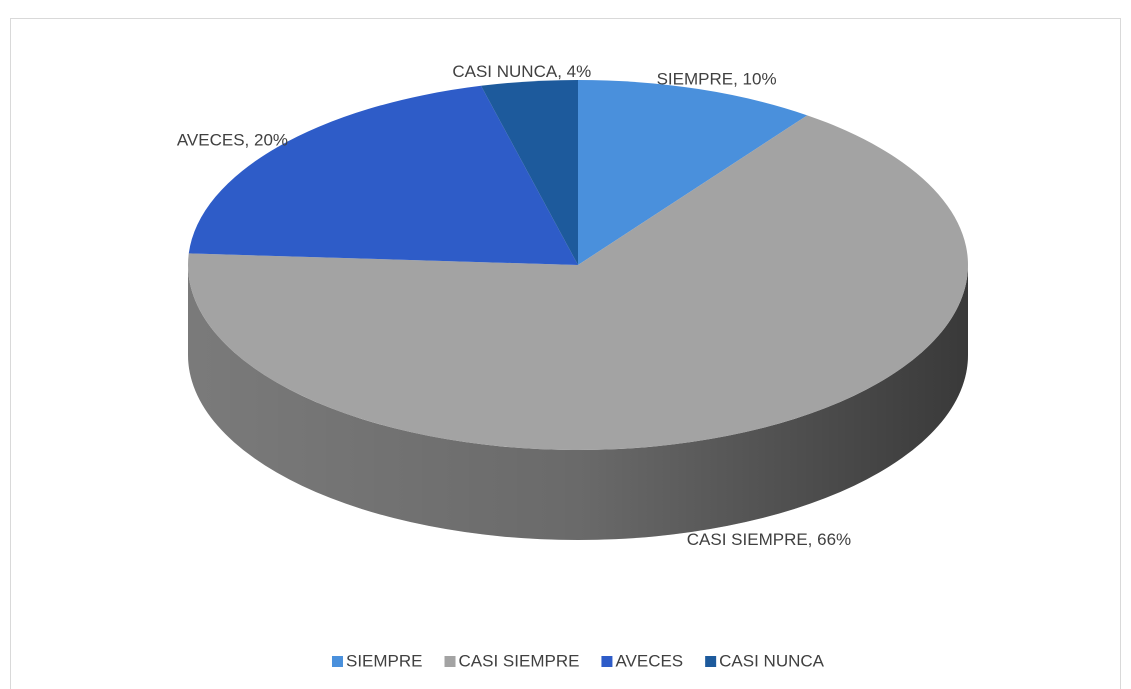  What do you see at coordinates (717, 79) in the screenshot?
I see `data-label: SIEMPRE, 10%` at bounding box center [717, 79].